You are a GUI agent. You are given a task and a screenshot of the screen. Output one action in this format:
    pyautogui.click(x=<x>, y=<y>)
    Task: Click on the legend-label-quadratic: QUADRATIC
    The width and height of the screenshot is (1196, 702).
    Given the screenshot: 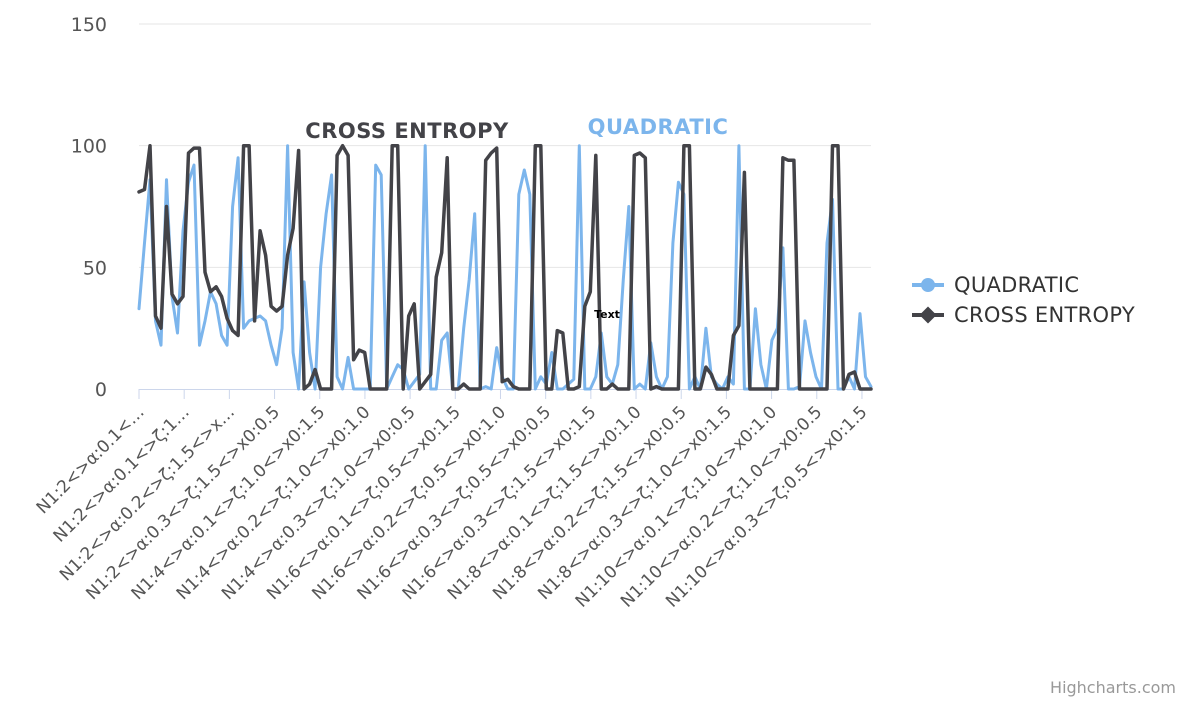 What is the action you would take?
    pyautogui.click(x=1016, y=285)
    